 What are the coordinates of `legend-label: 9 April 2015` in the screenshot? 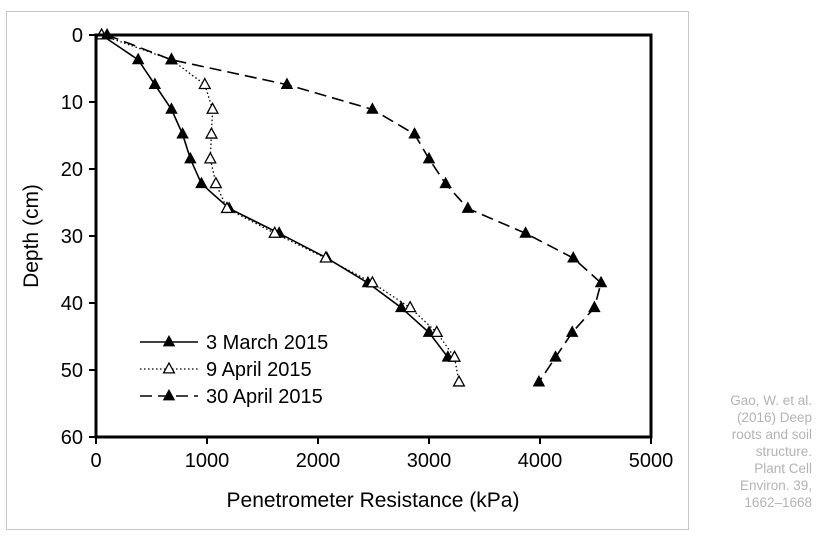 It's located at (259, 370).